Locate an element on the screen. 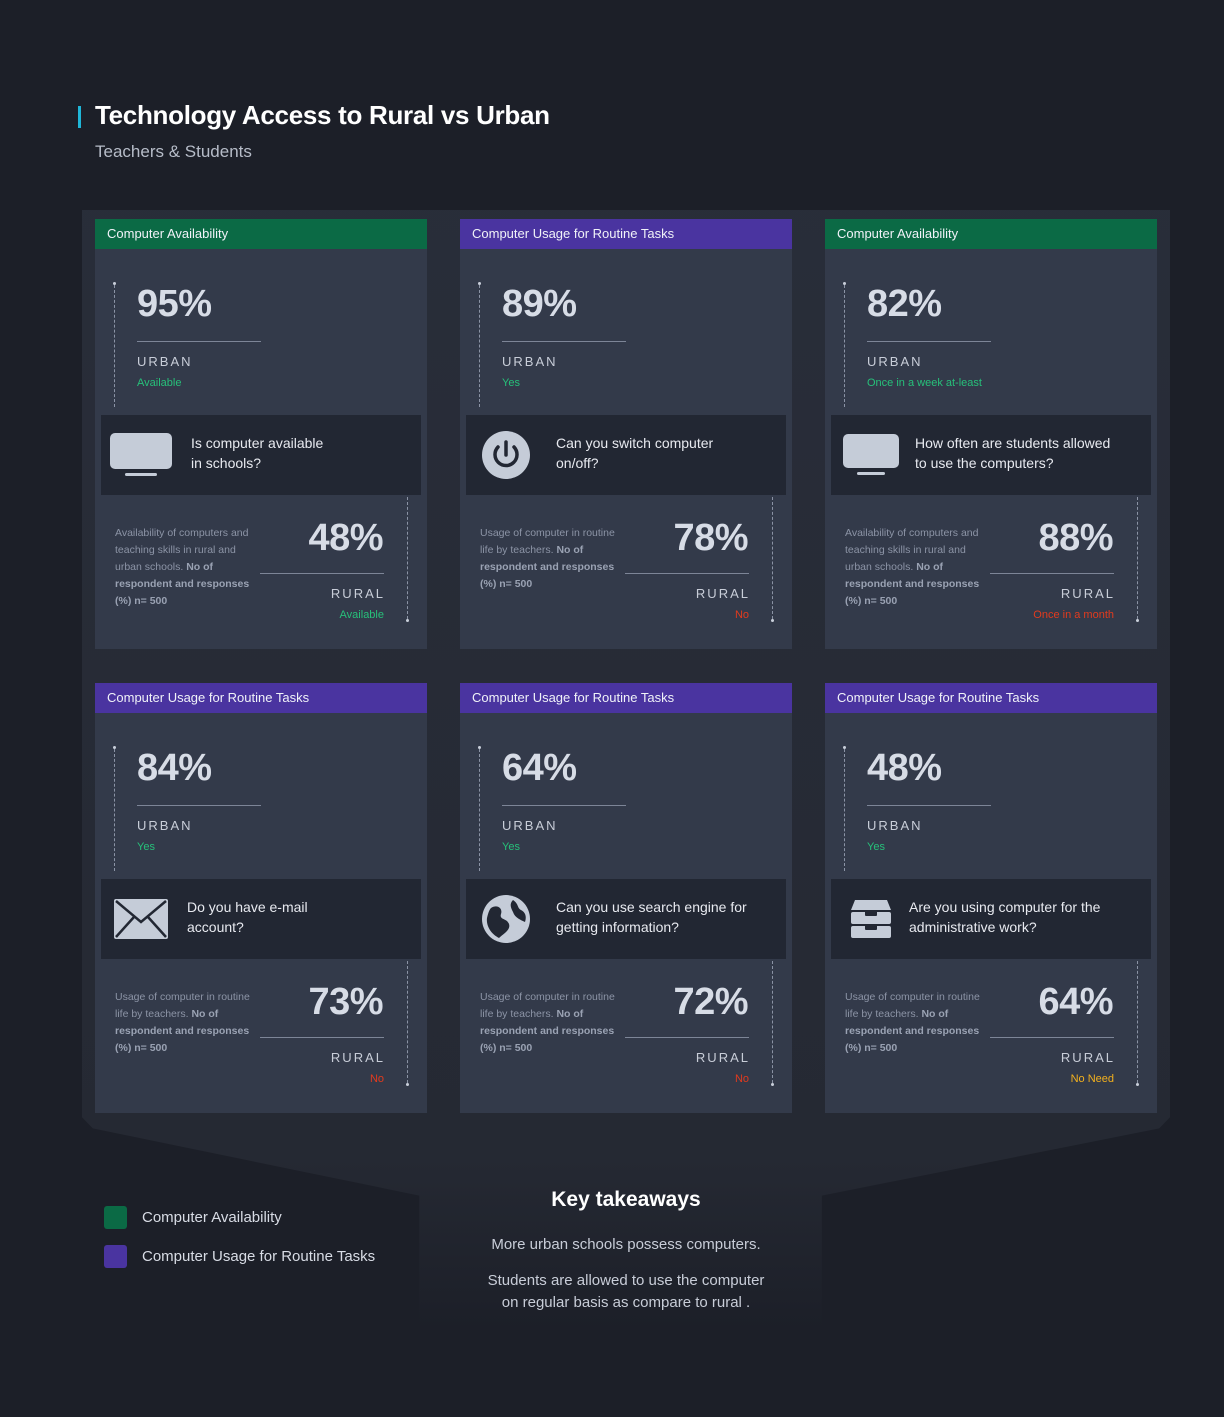  question-box: Do you have e-mail account? is located at coordinates (261, 919).